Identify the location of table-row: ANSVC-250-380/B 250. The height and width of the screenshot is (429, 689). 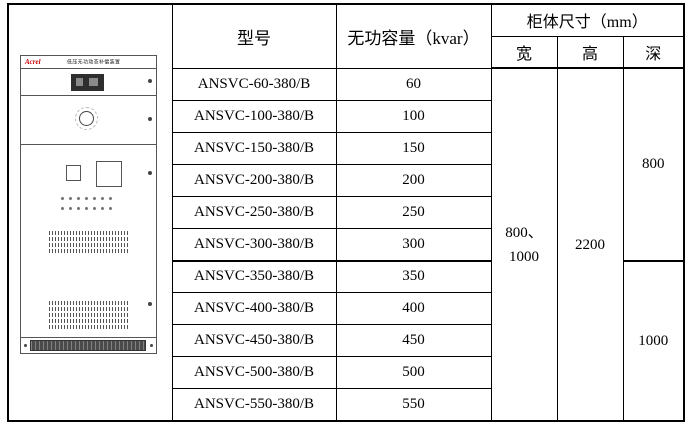
(346, 212).